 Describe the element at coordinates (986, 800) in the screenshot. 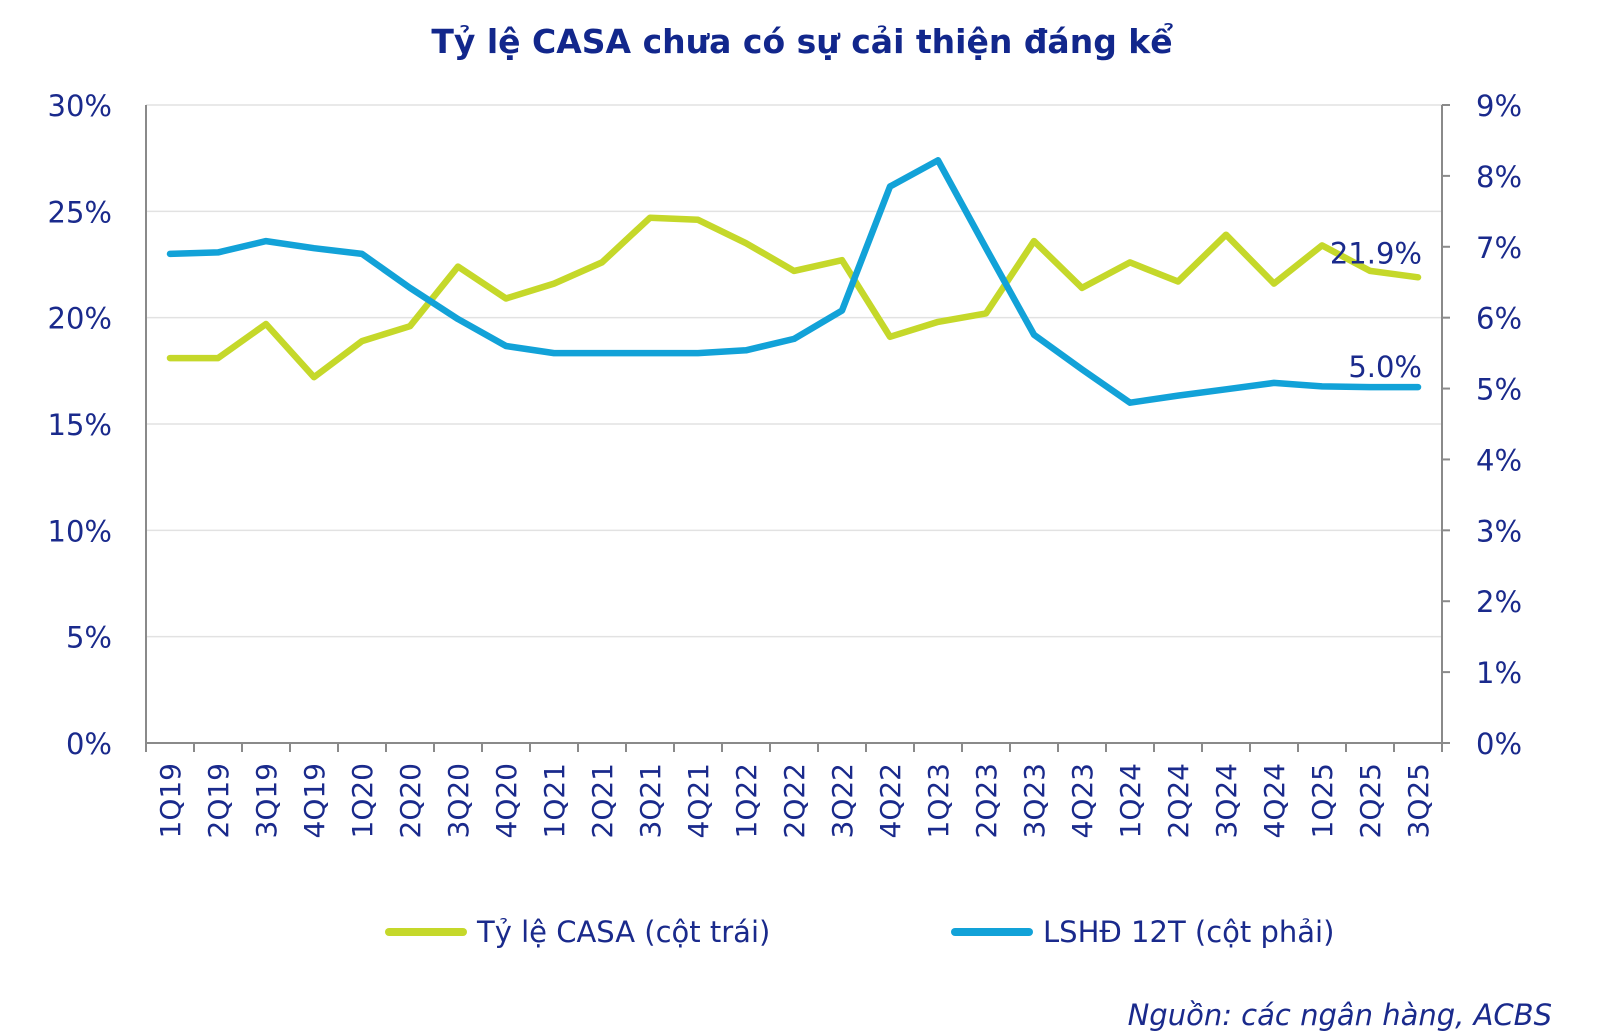

I see `x-axis-tick-label: 2Q23` at that location.